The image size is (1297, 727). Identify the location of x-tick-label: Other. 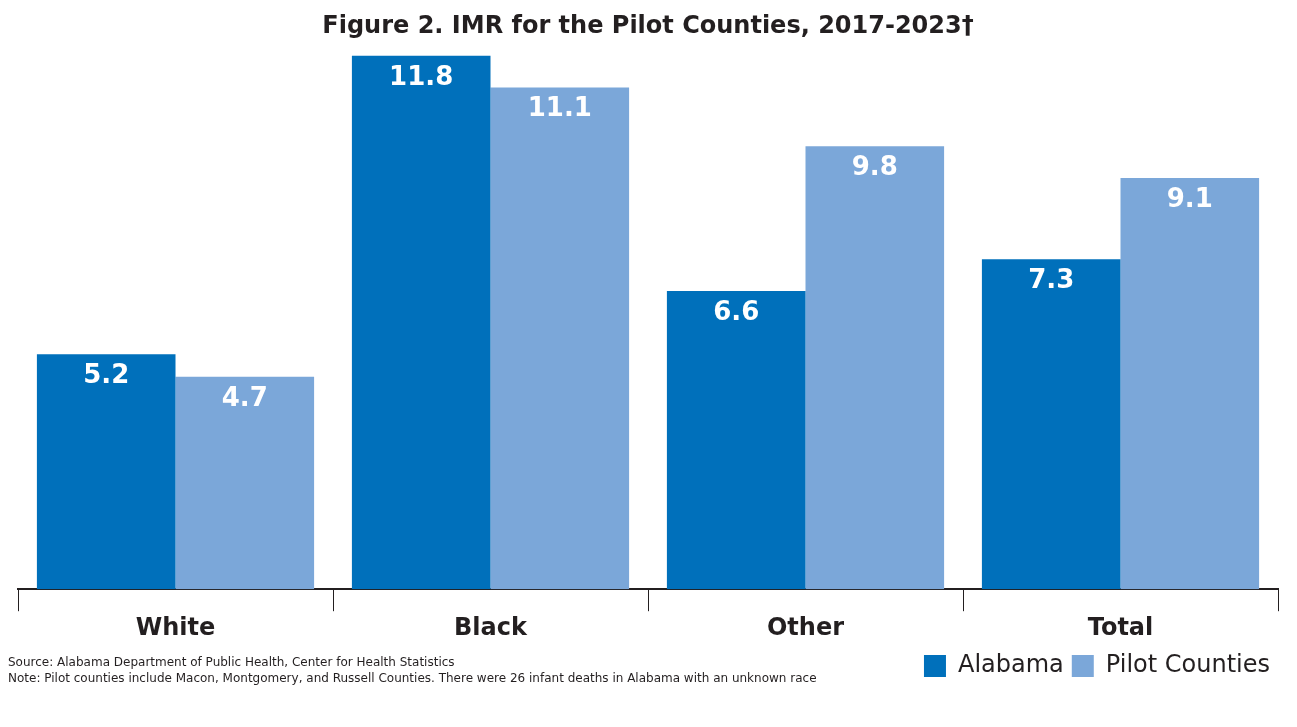
(805, 626).